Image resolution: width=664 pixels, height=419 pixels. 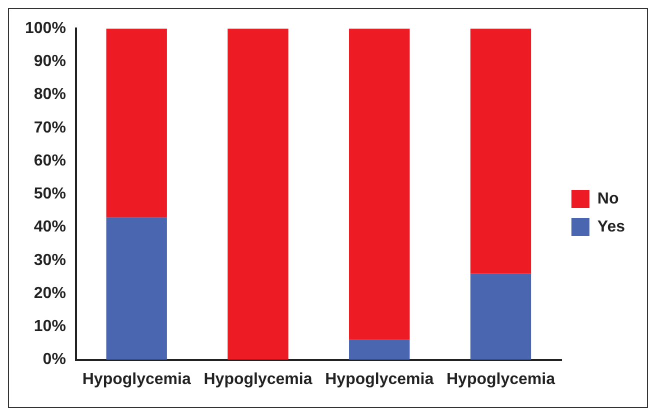 What do you see at coordinates (50, 194) in the screenshot?
I see `y-tick-label: 50%` at bounding box center [50, 194].